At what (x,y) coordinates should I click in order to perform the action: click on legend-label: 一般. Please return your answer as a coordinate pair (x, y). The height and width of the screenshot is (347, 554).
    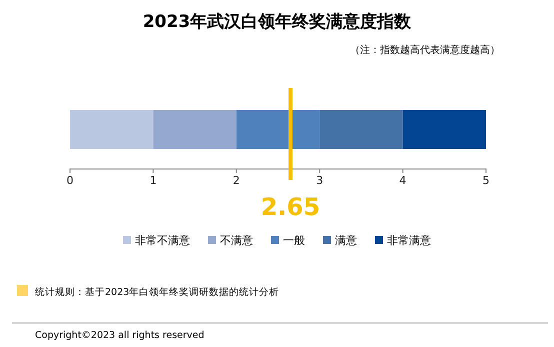
    Looking at the image, I should click on (294, 240).